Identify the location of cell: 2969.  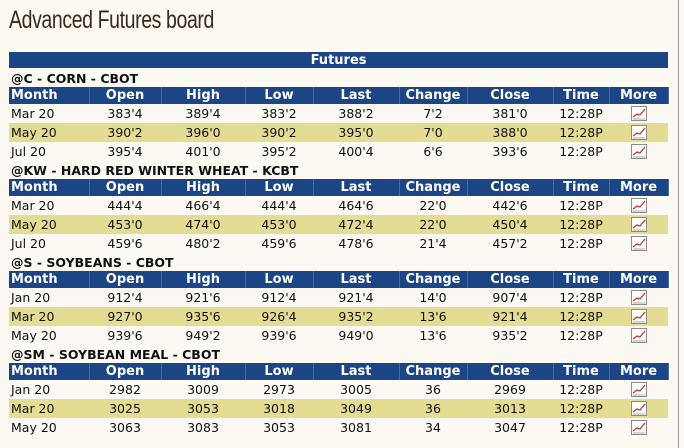
(510, 389).